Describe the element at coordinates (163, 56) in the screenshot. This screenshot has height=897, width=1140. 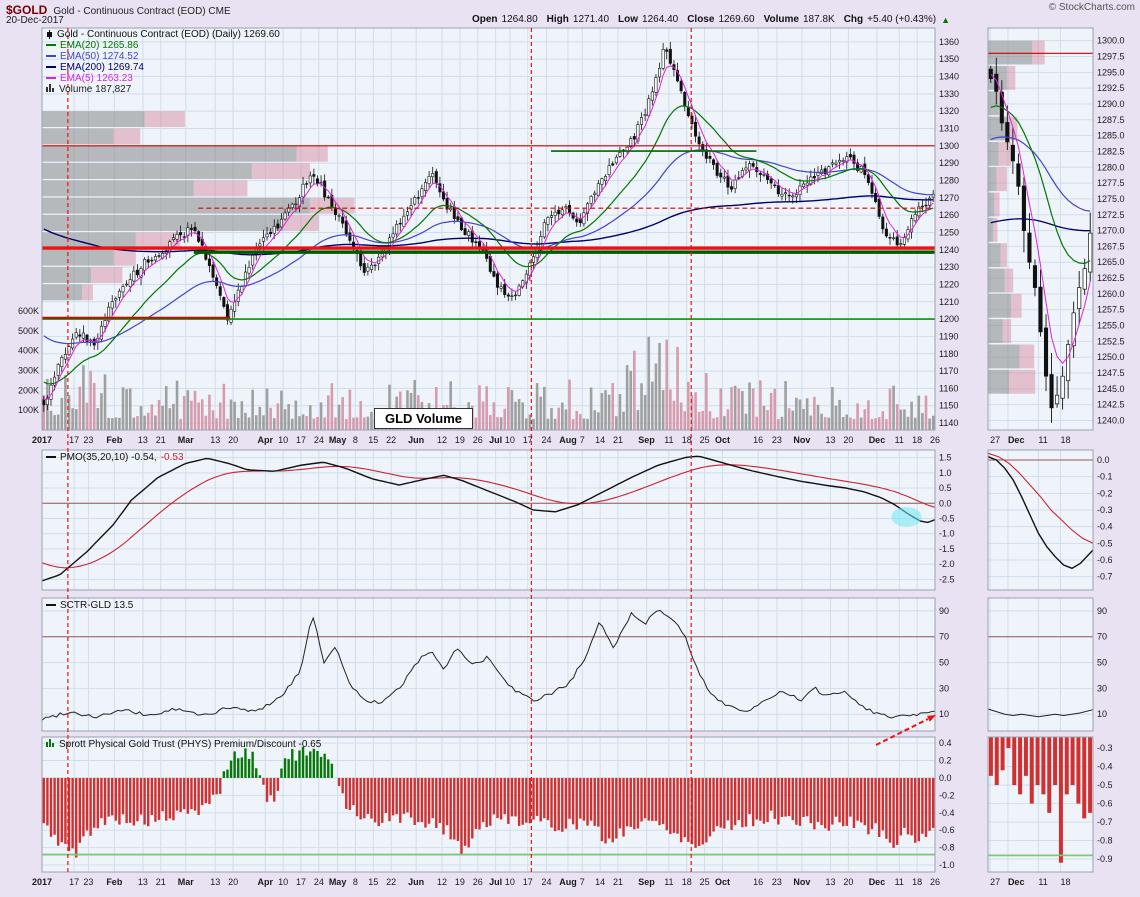
I see `legend-ema50-row: EMA(50) 1274.52` at that location.